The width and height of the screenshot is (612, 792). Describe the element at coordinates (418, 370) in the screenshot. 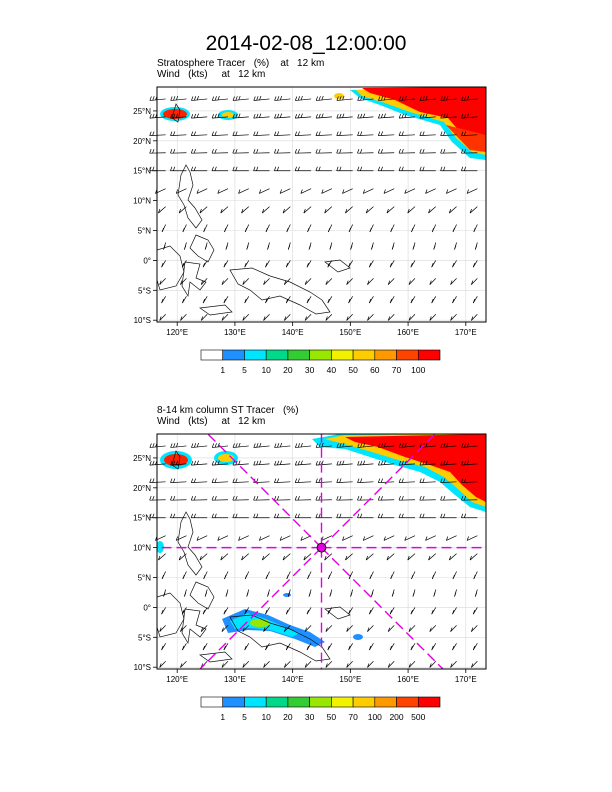

I see `colorbar-label: 100` at that location.